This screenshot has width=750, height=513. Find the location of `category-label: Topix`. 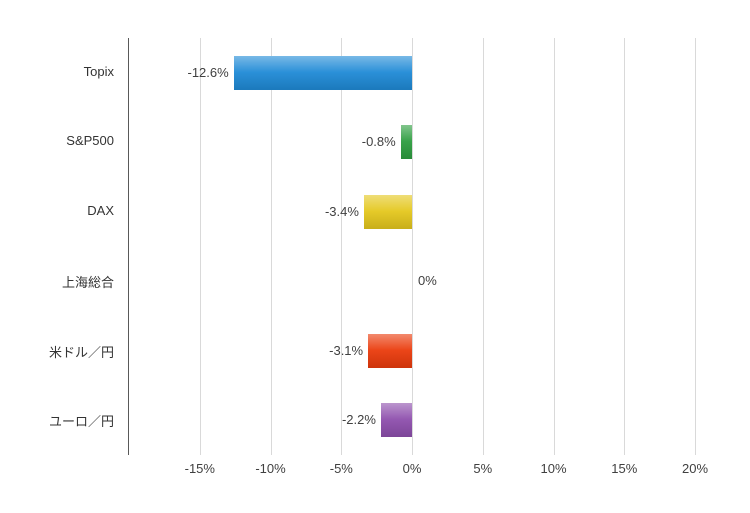

category-label: Topix is located at coordinates (98, 71).